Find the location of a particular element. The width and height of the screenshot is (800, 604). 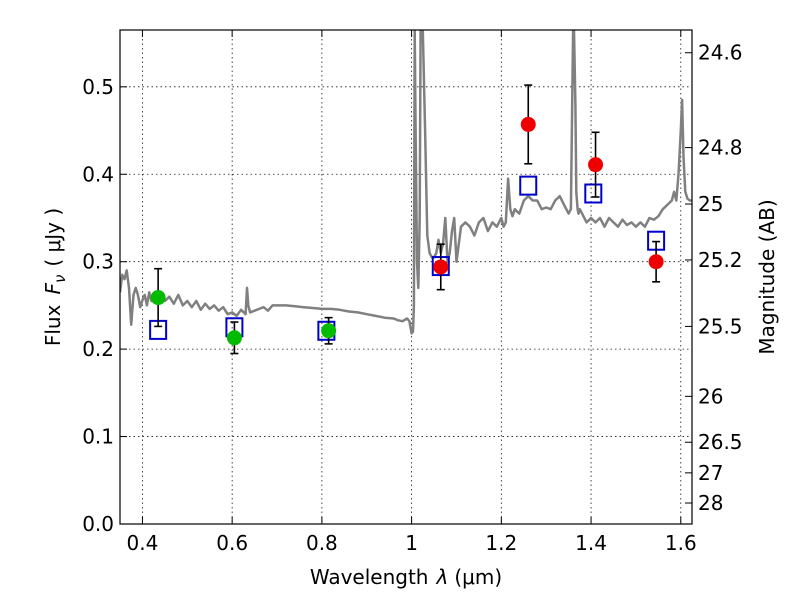

y2-tick-label-2: 25 is located at coordinates (710, 204).